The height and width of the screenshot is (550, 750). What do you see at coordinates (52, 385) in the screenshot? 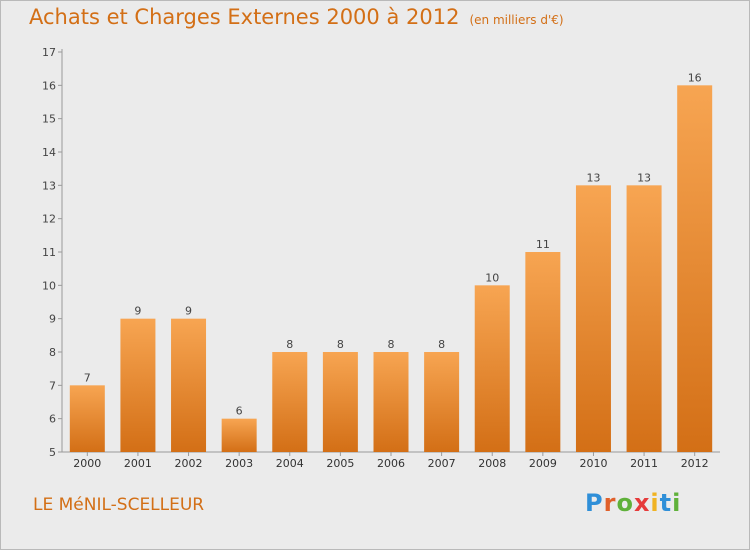
I see `y-tick-label: 7` at bounding box center [52, 385].